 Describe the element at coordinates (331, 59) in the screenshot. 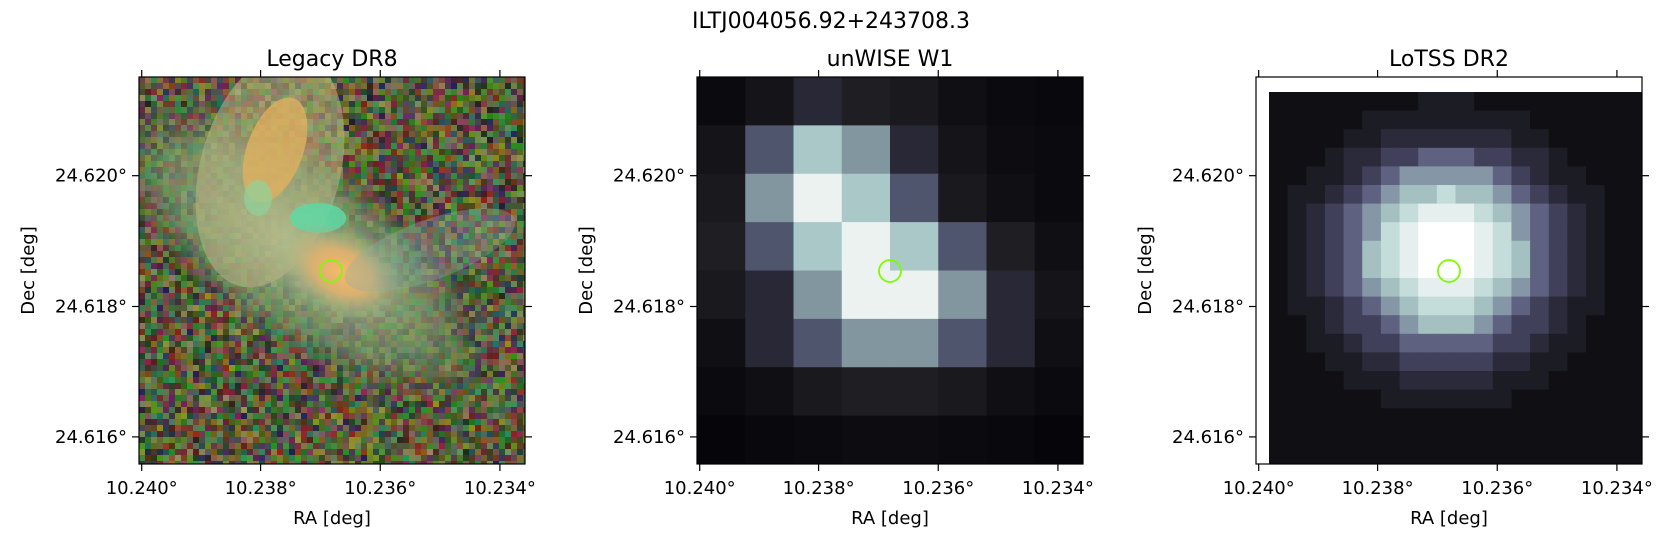

I see `panel-title-legacy: Legacy DR8` at that location.